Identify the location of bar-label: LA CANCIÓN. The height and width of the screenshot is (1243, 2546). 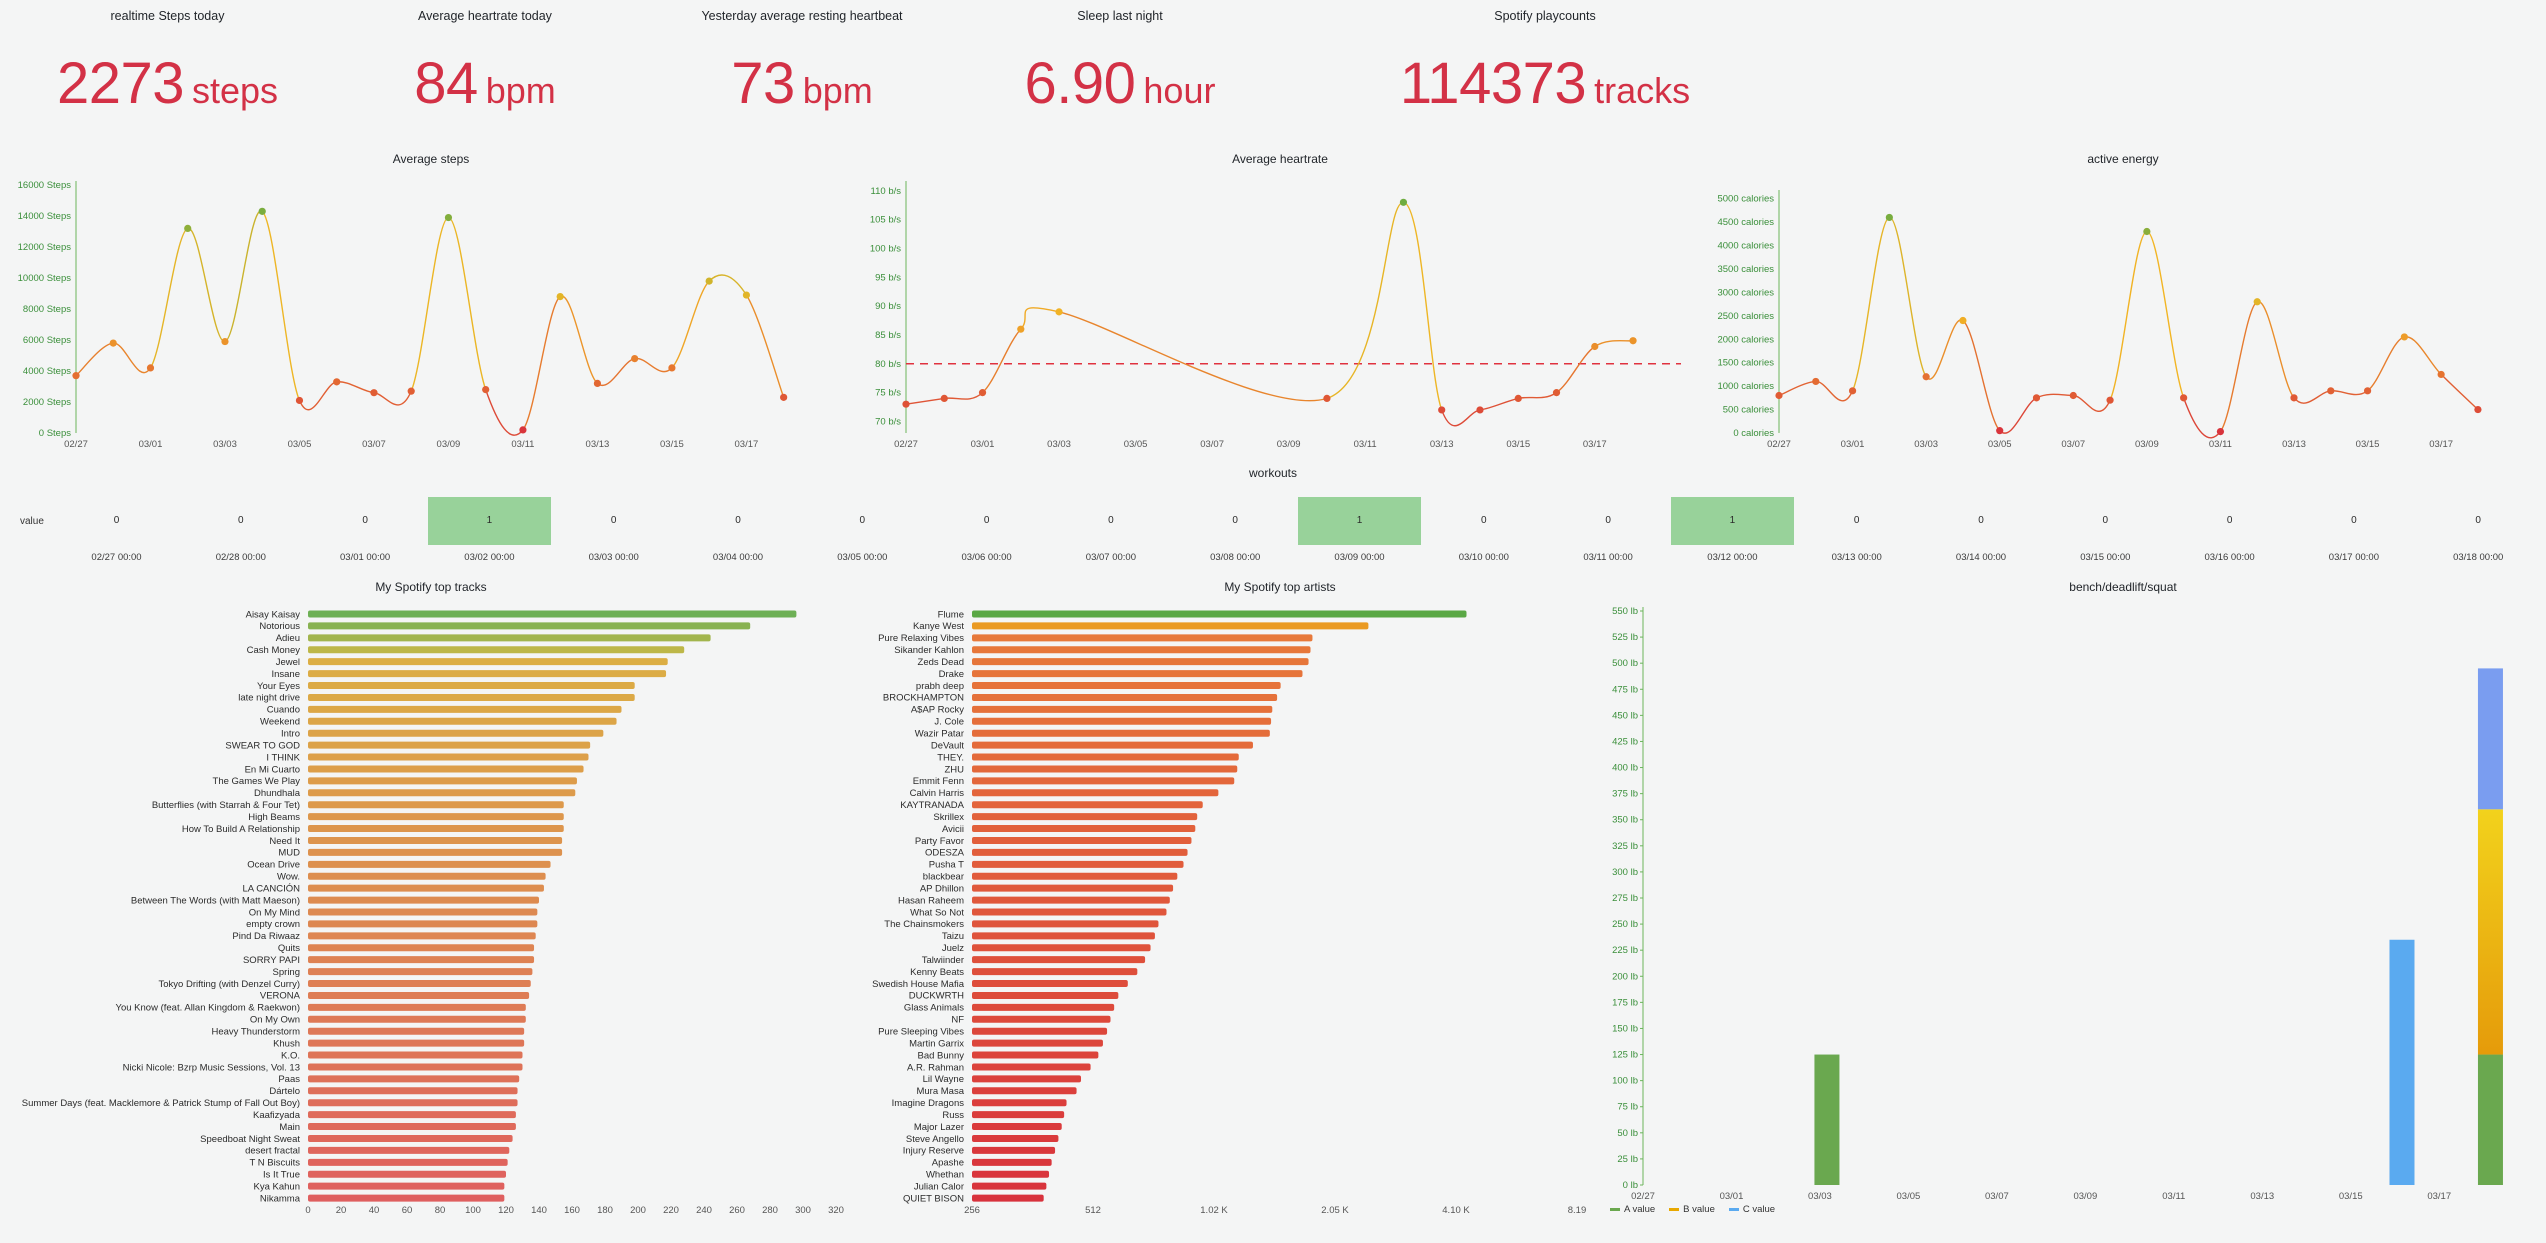
(271, 888).